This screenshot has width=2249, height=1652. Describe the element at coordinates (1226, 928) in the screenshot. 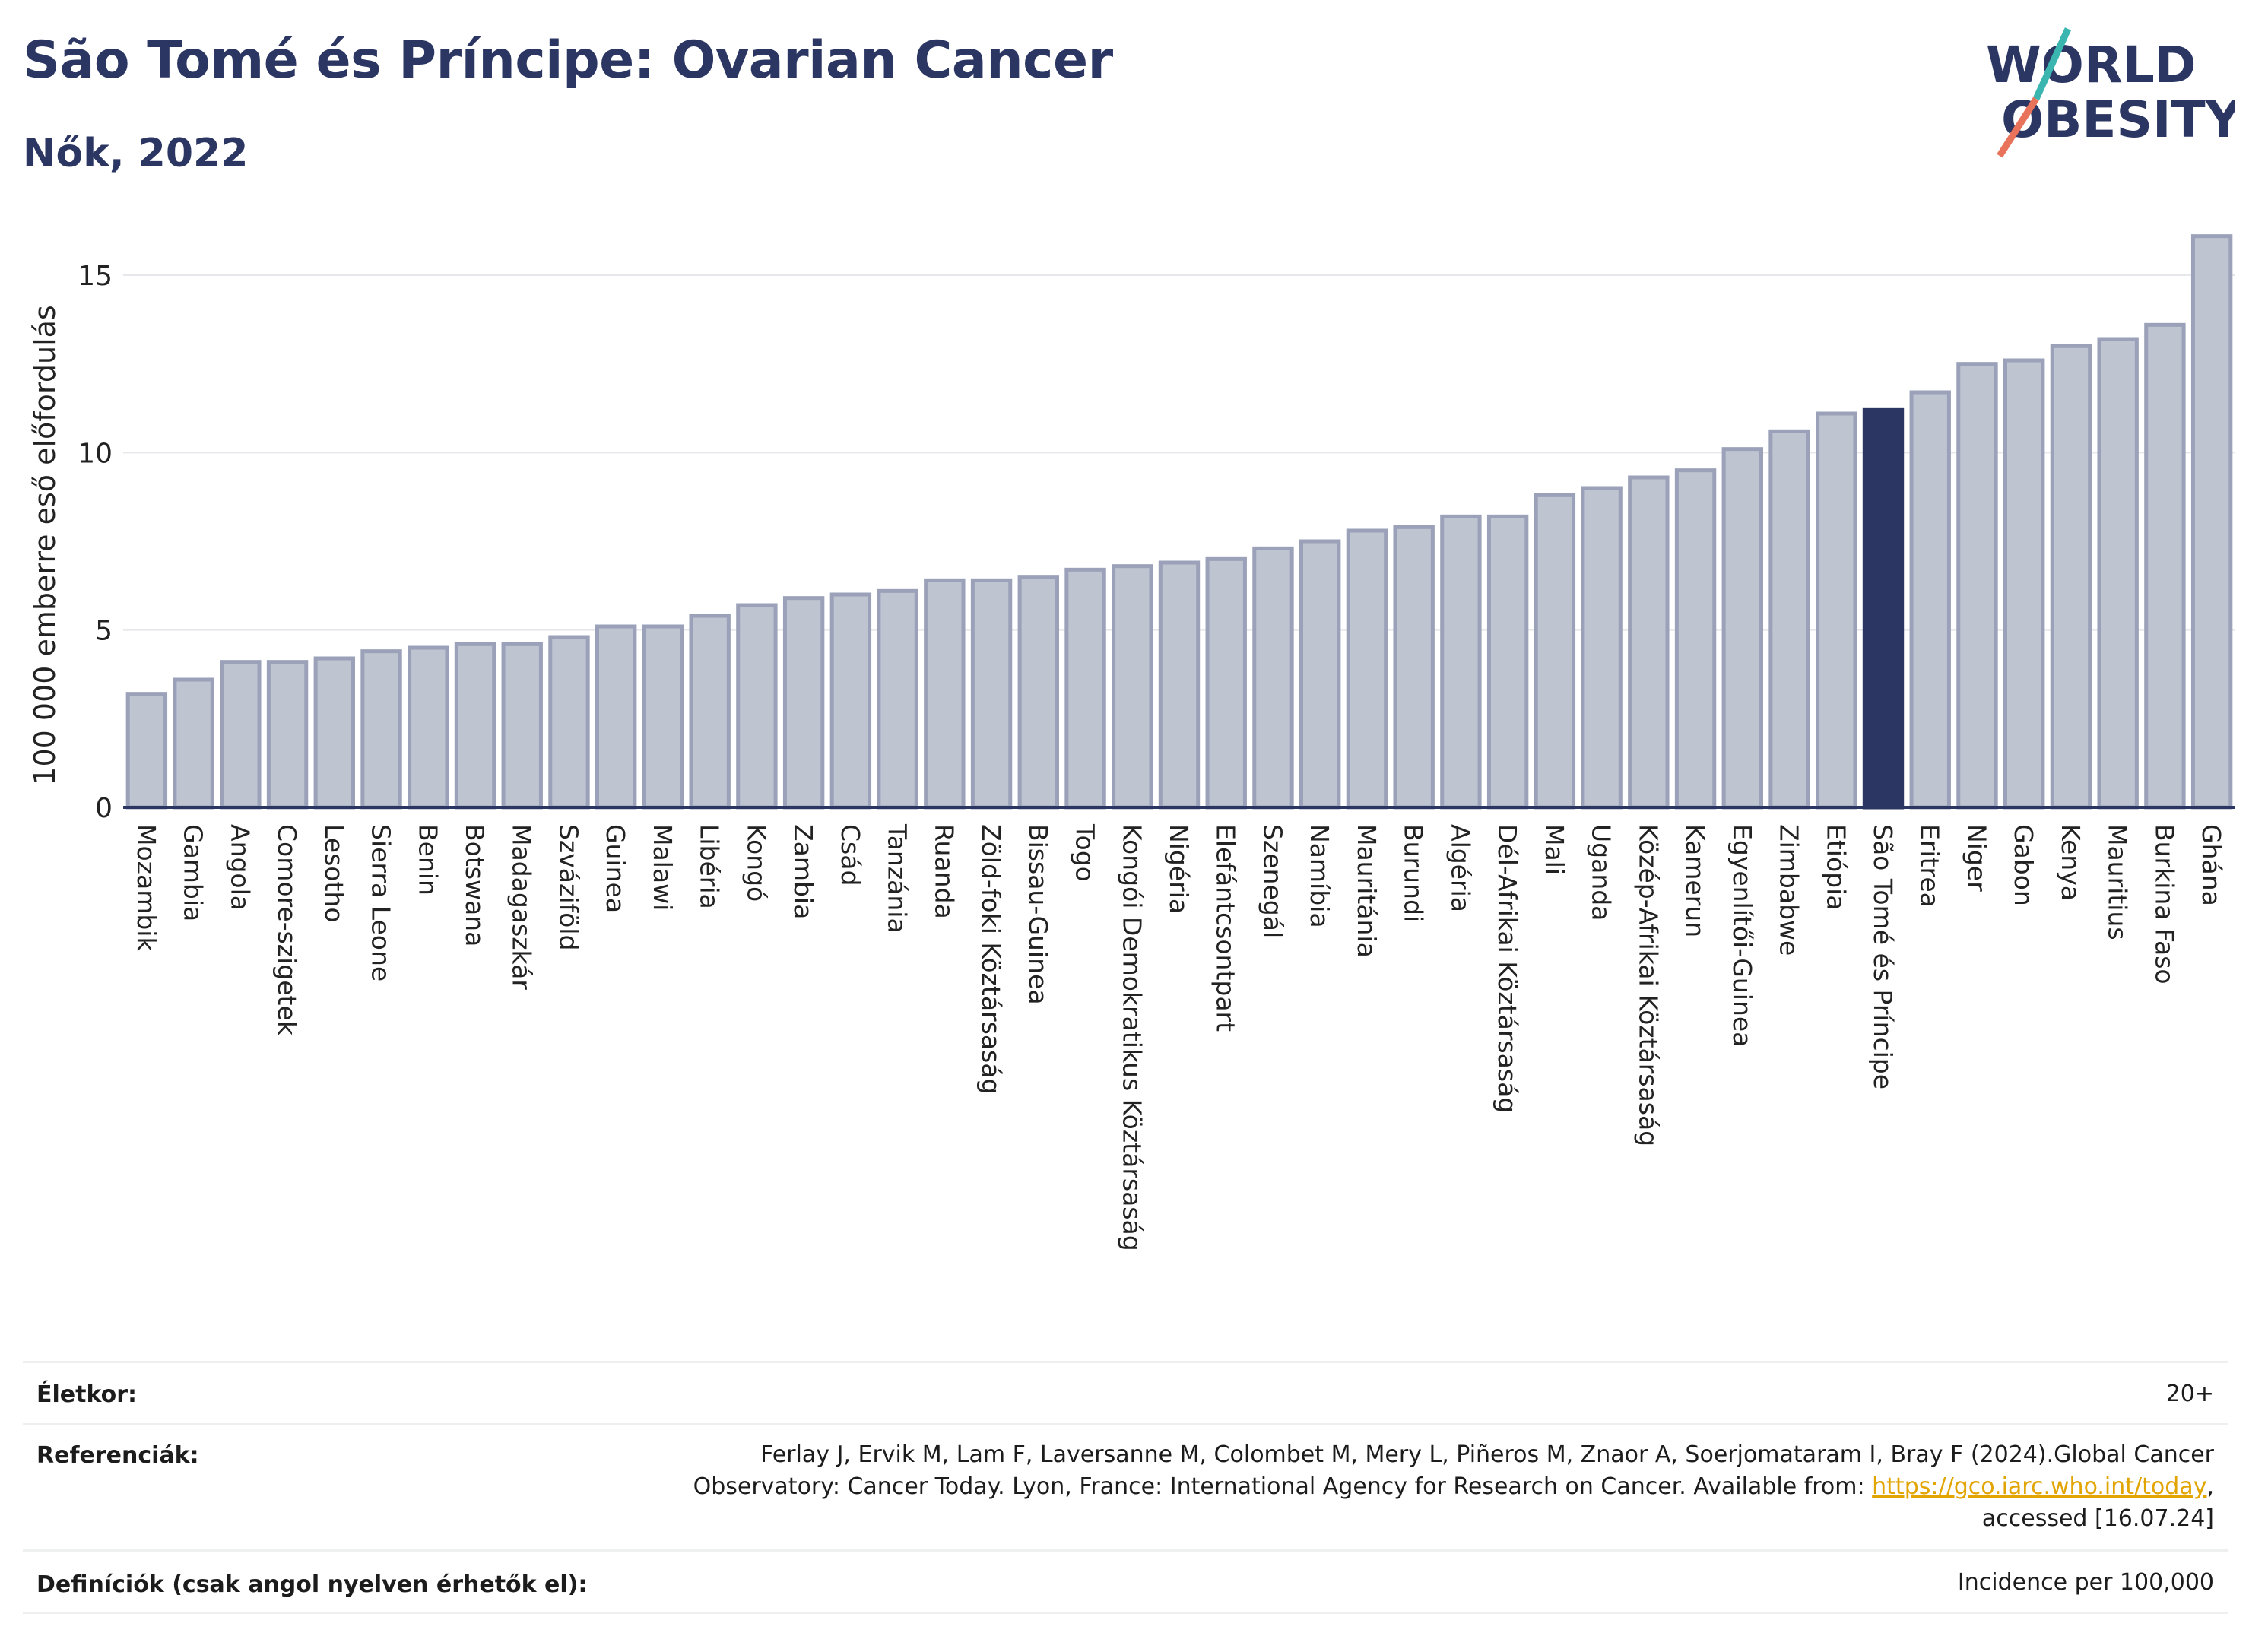

I see `x-tick-label: Elefántcsontpart` at that location.